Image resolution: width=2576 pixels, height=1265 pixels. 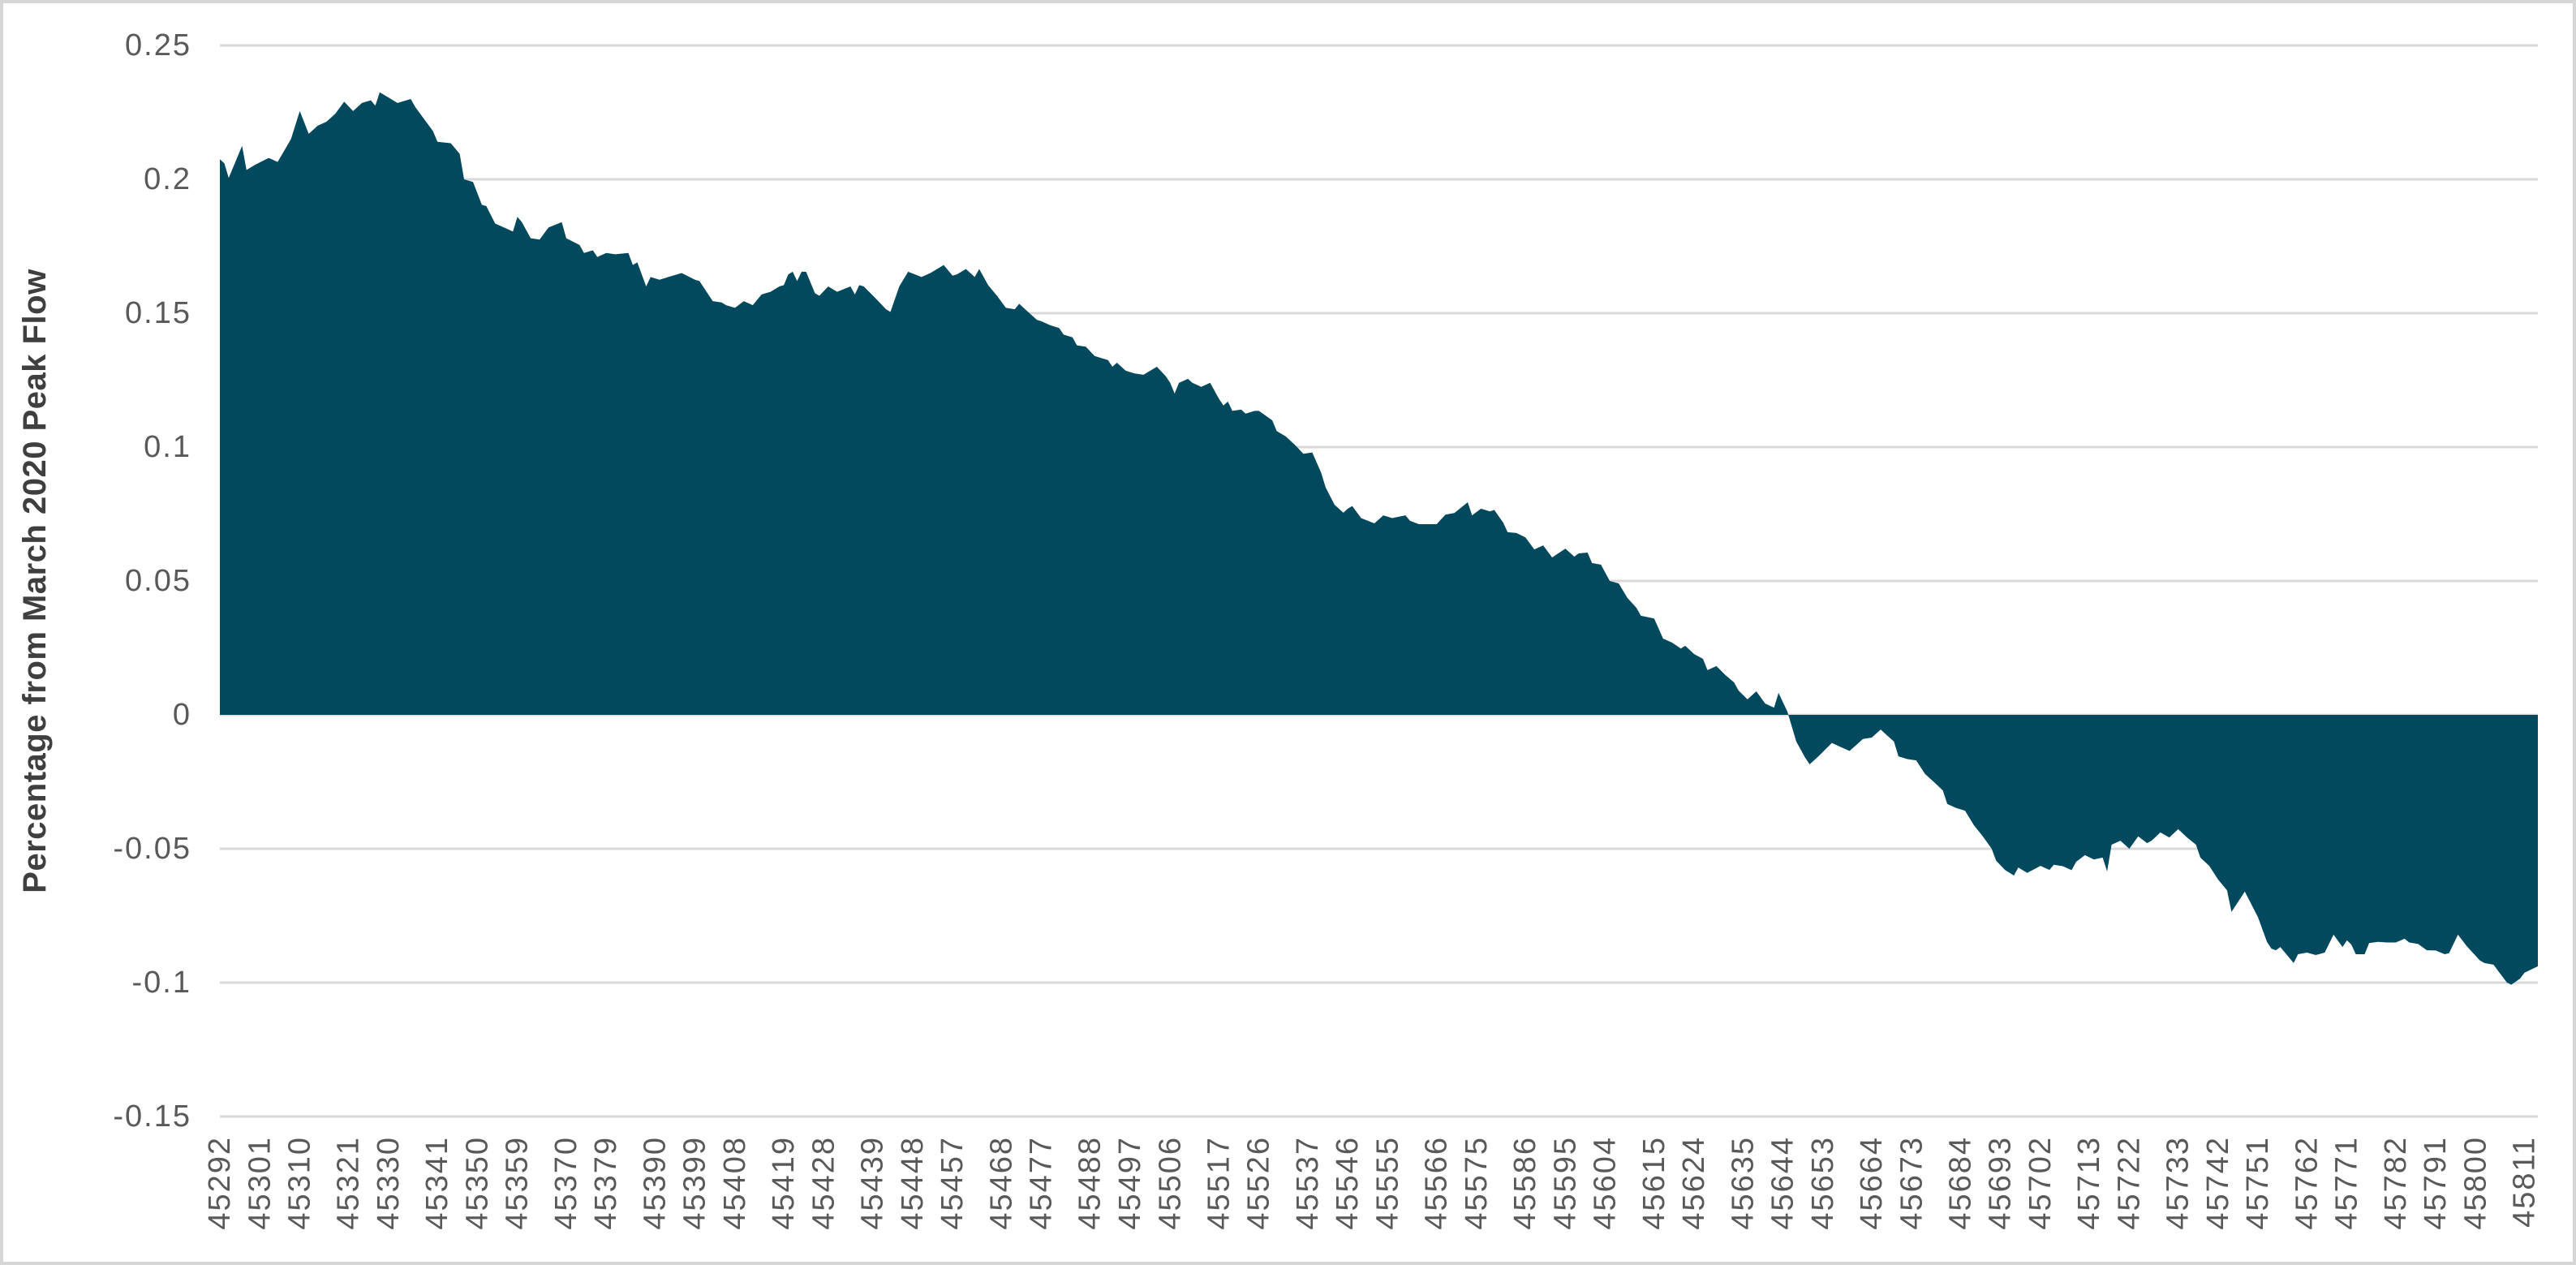 I want to click on x-tick-label: 45653, so click(x=1823, y=1183).